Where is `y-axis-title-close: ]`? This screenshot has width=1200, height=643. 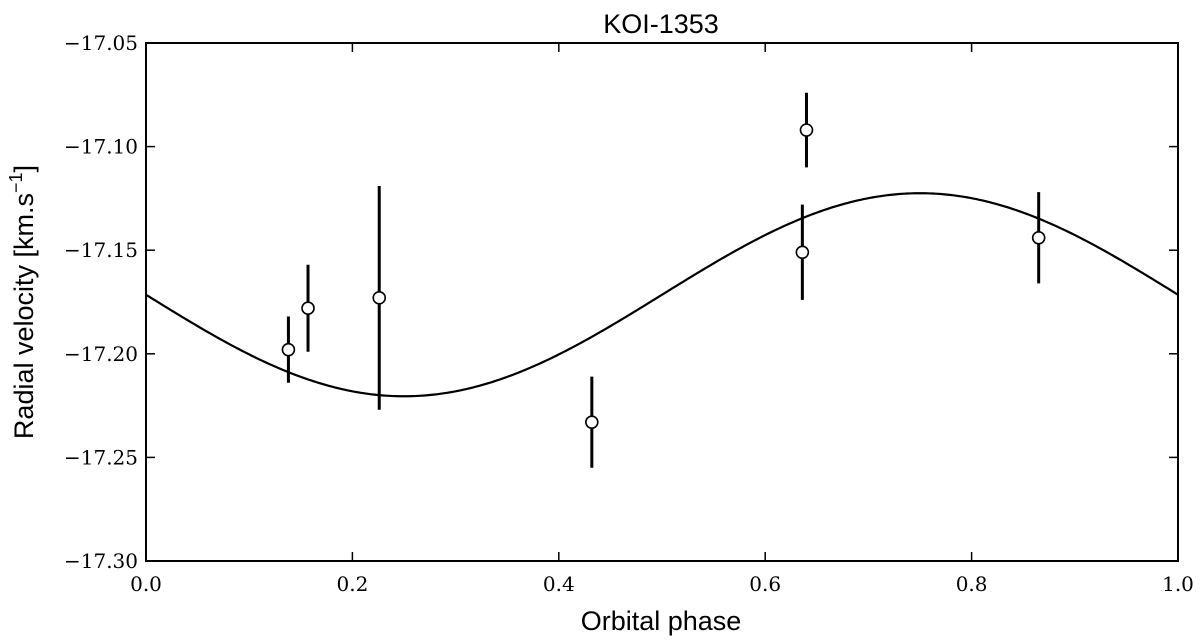 y-axis-title-close: ] is located at coordinates (24, 169).